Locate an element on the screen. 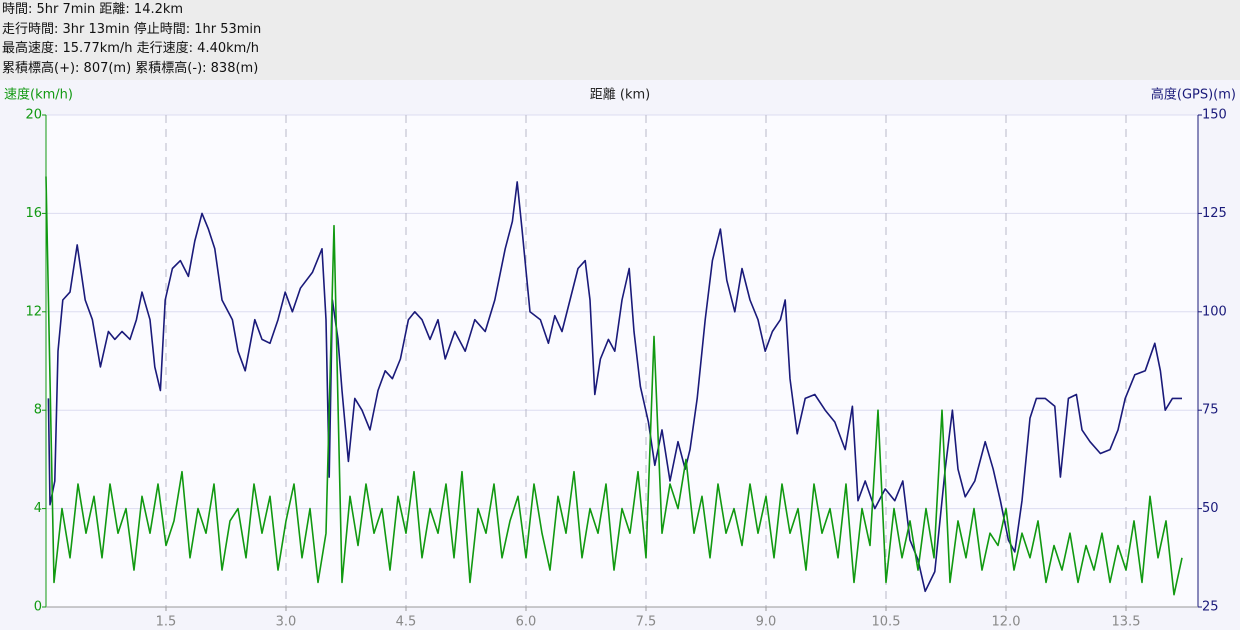 The height and width of the screenshot is (630, 1240). y2-tick-label: 50 is located at coordinates (1210, 508).